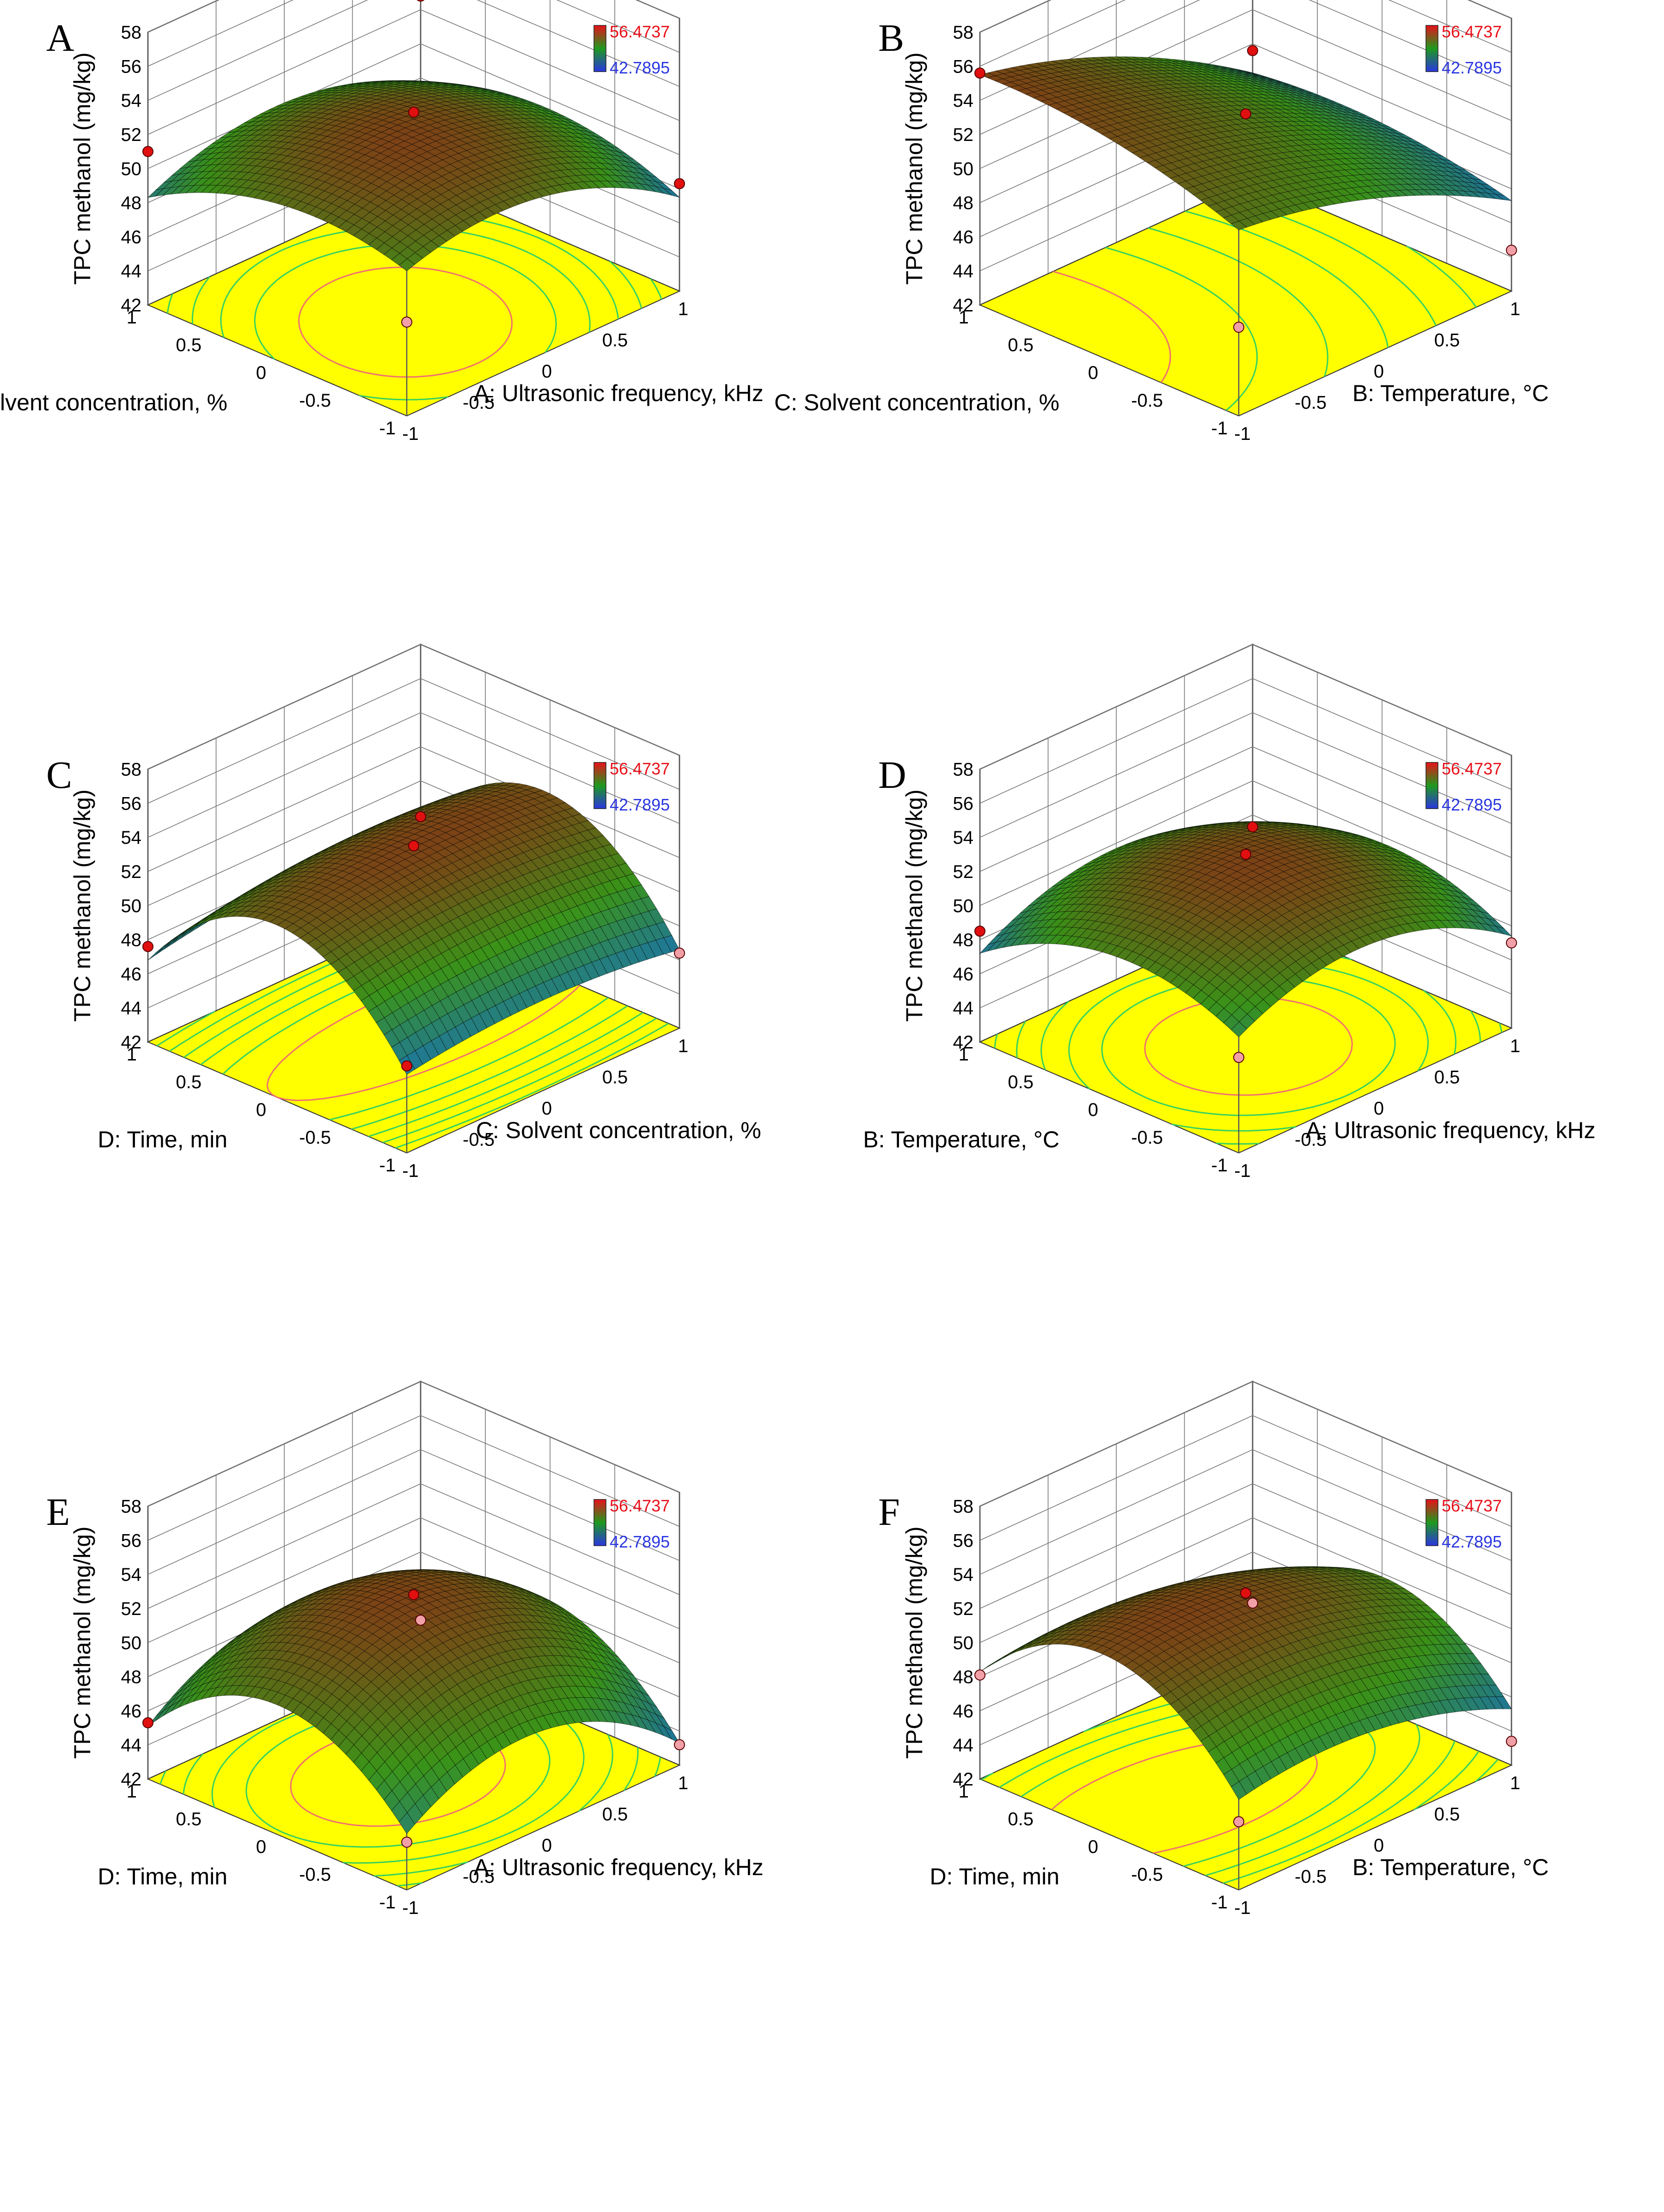 The width and height of the screenshot is (1664, 2212). Describe the element at coordinates (1450, 393) in the screenshot. I see `x-axis-title: B: Temperature, °C` at that location.